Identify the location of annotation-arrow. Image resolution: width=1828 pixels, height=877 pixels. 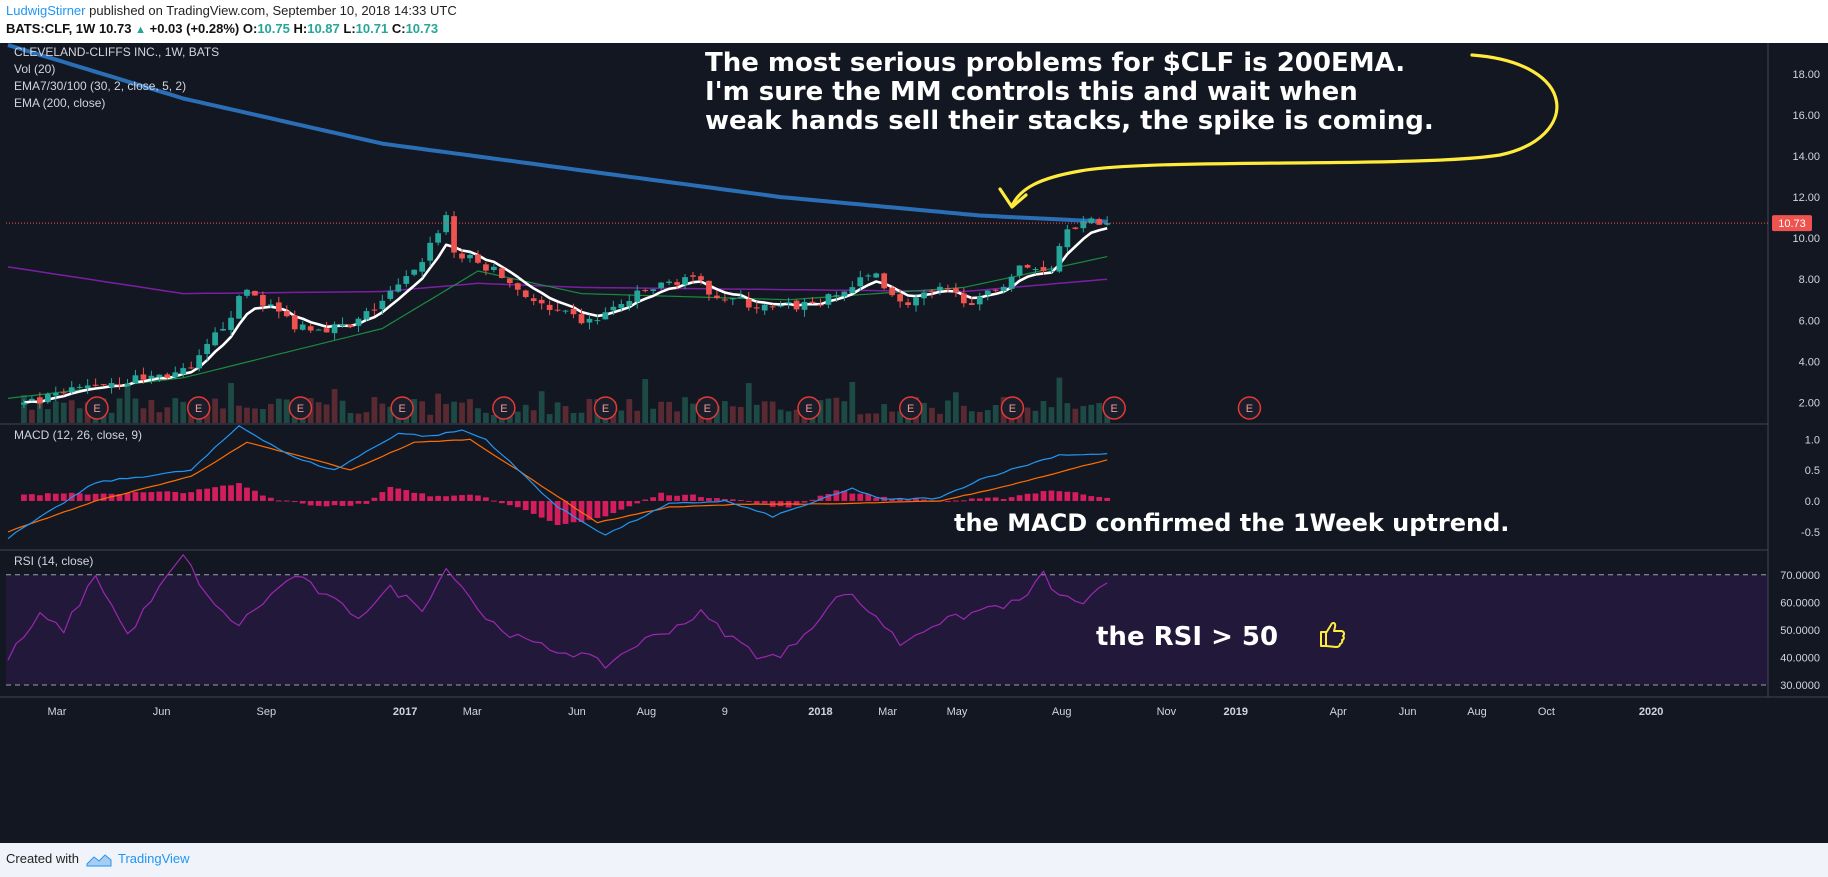
(1284, 130).